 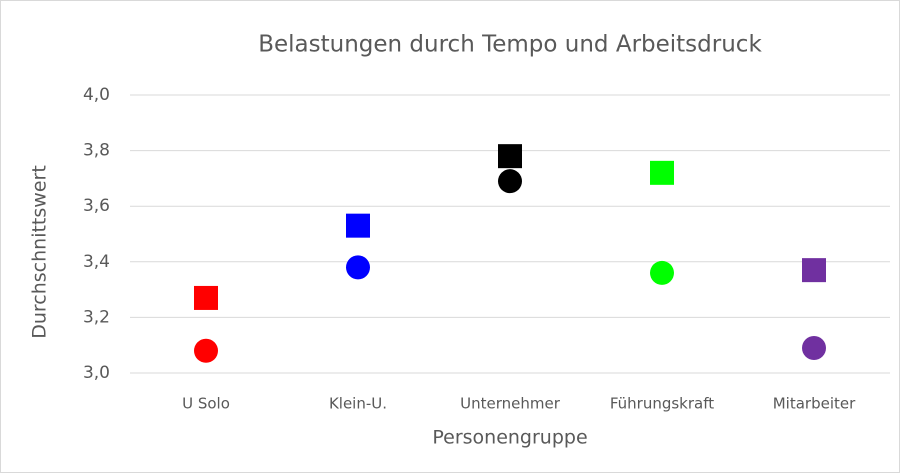 I want to click on y-tick-label: 3,0, so click(x=96, y=373).